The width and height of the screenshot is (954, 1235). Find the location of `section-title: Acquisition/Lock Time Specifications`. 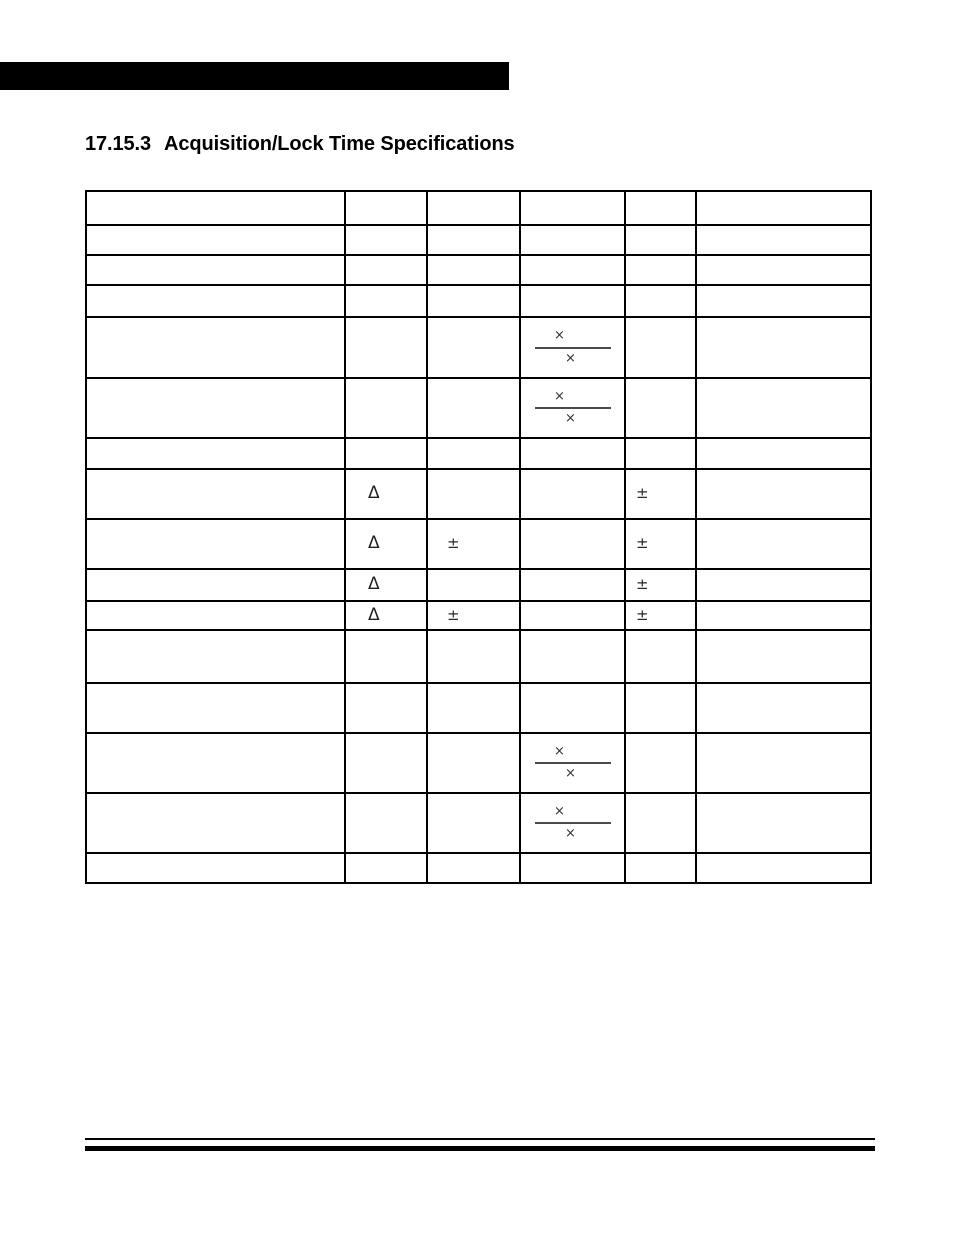

section-title: Acquisition/Lock Time Specifications is located at coordinates (339, 144).